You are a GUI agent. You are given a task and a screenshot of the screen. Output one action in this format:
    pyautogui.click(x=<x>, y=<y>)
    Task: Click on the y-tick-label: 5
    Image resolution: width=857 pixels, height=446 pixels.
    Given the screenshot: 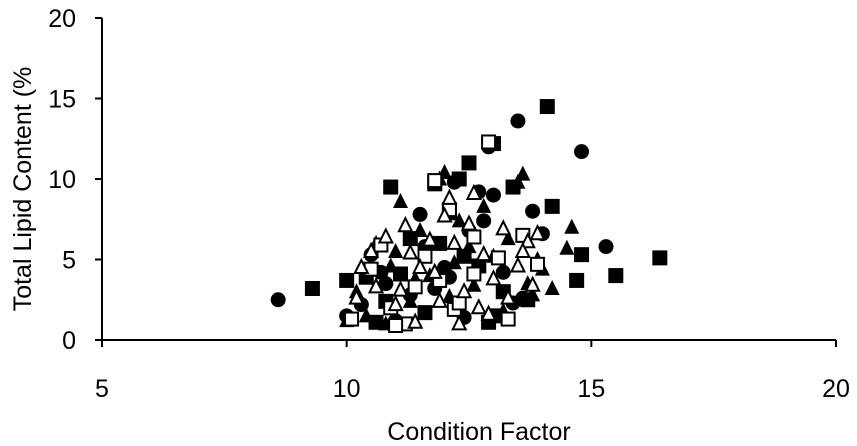 What is the action you would take?
    pyautogui.click(x=69, y=261)
    